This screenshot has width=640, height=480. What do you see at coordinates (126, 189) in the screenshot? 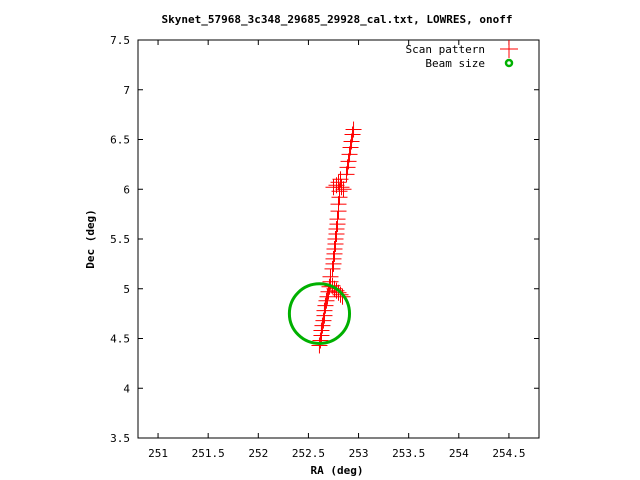
I see `y-tick-label: 6` at bounding box center [126, 189].